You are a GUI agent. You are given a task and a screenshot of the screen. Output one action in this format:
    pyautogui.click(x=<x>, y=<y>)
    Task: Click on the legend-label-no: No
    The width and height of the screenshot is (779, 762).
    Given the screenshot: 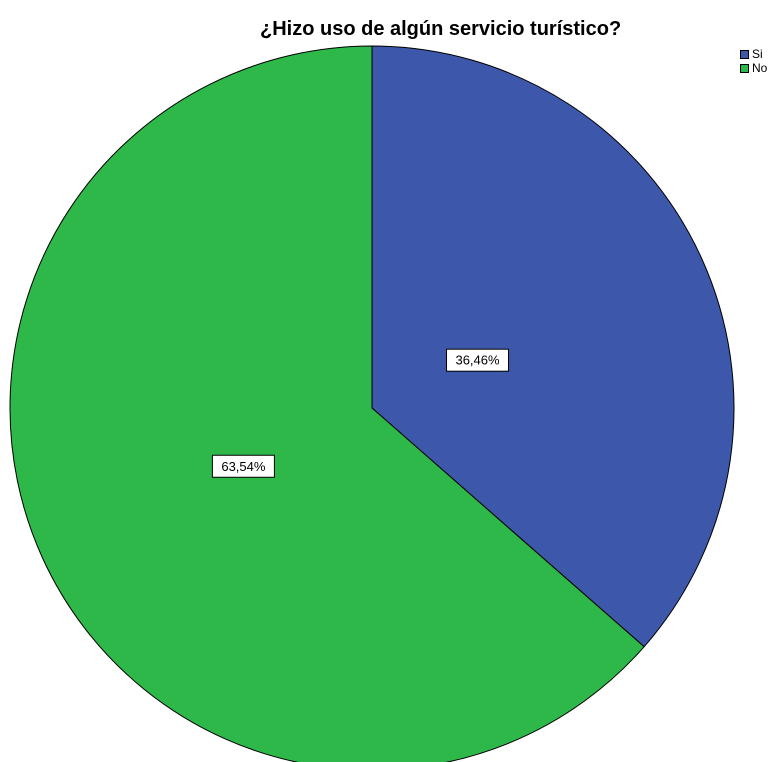 What is the action you would take?
    pyautogui.click(x=760, y=68)
    